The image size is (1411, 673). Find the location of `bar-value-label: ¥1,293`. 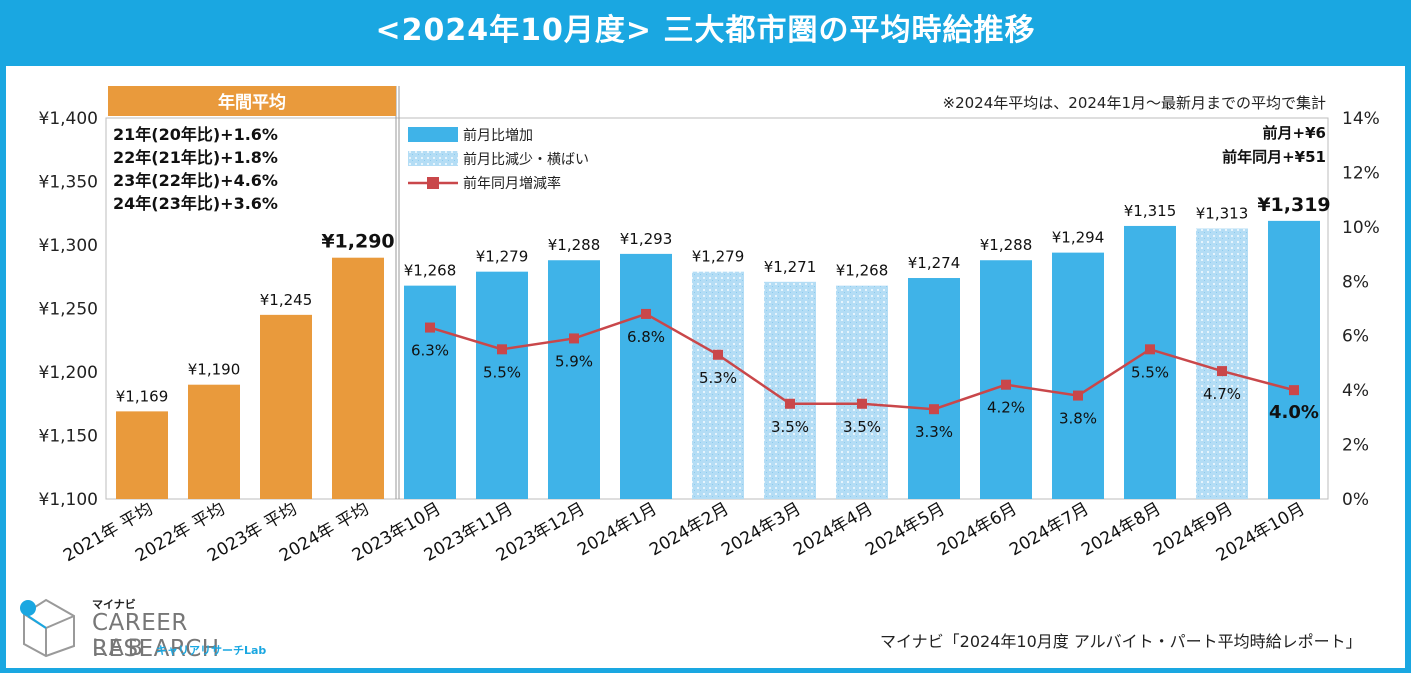

bar-value-label: ¥1,293 is located at coordinates (646, 239).